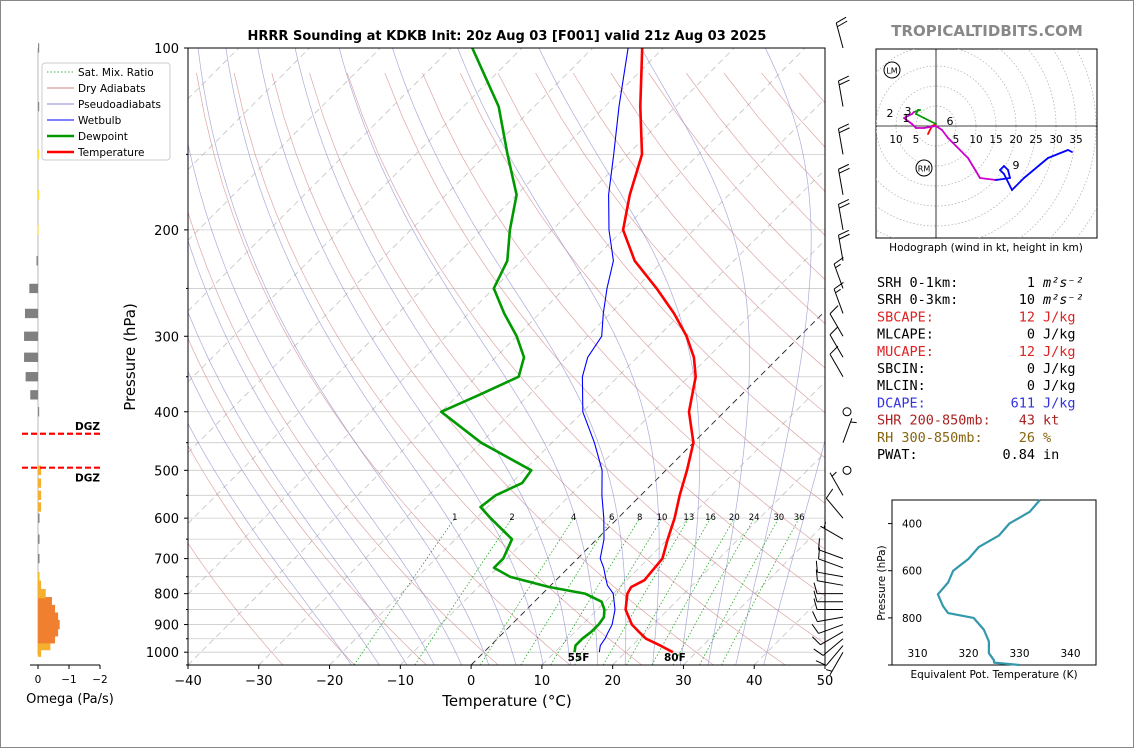  I want to click on hodograph-marker-label: RM, so click(924, 169).